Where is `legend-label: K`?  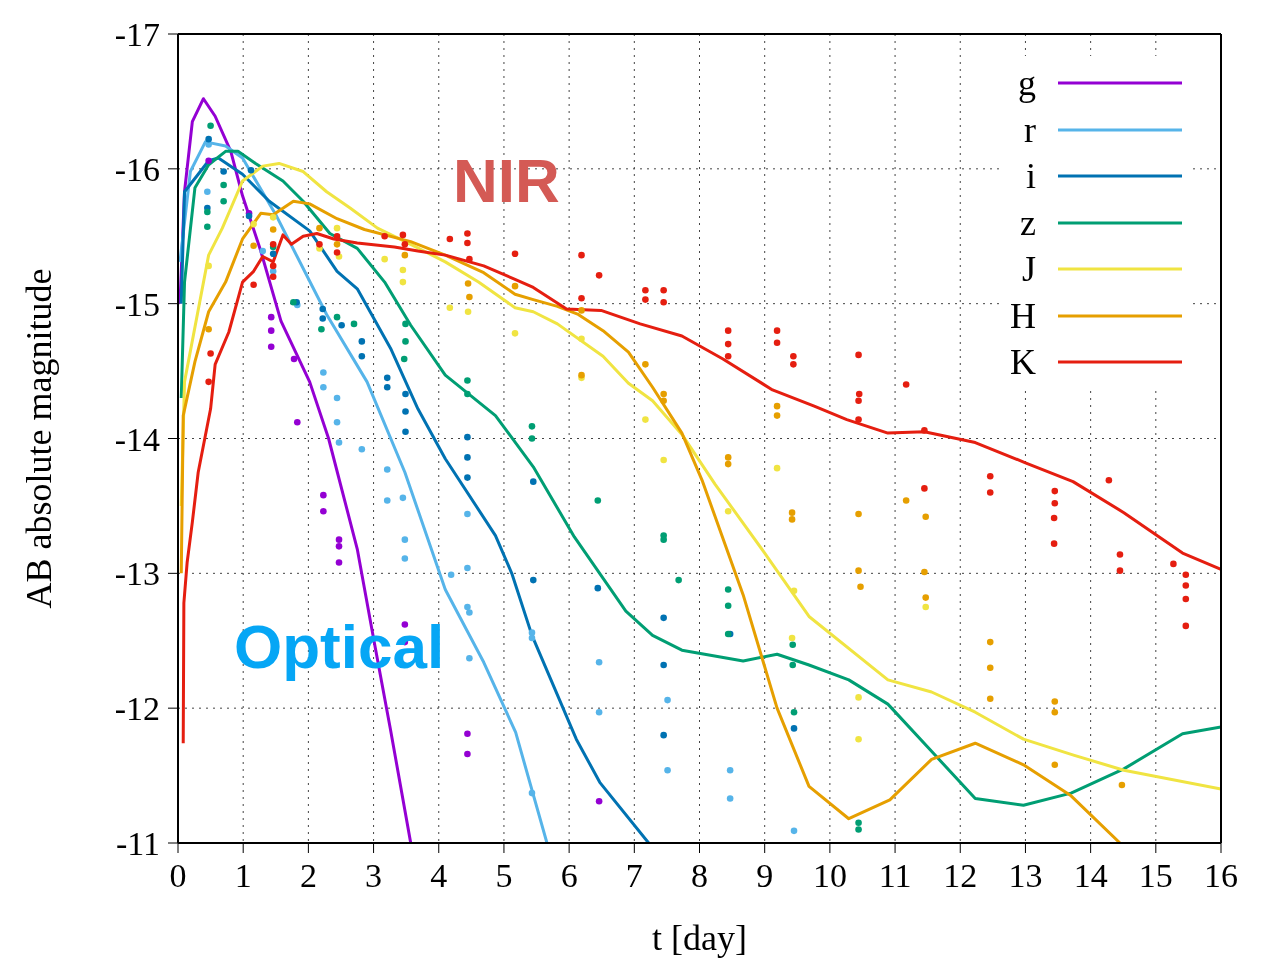 legend-label: K is located at coordinates (1023, 362).